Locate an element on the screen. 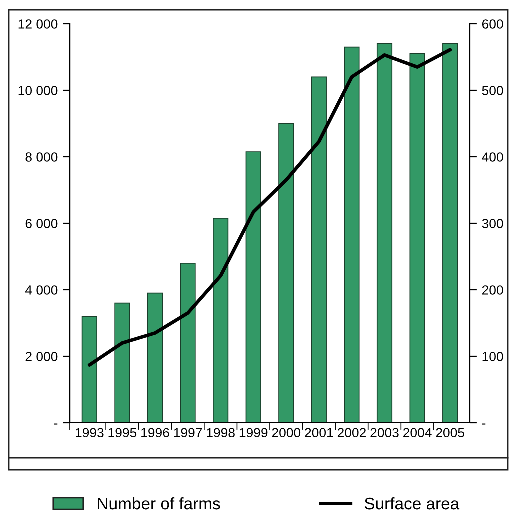  x-tick-label: 2001 is located at coordinates (319, 433).